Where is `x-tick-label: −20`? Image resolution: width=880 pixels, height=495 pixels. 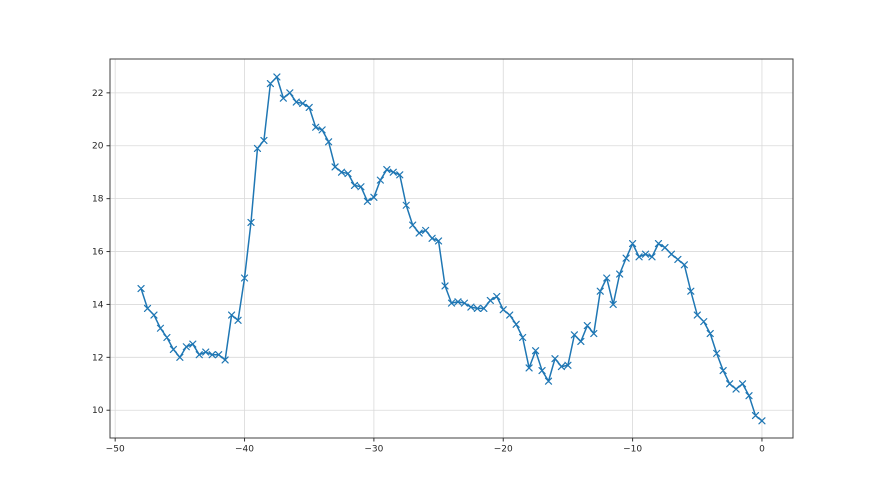 x-tick-label: −20 is located at coordinates (503, 450).